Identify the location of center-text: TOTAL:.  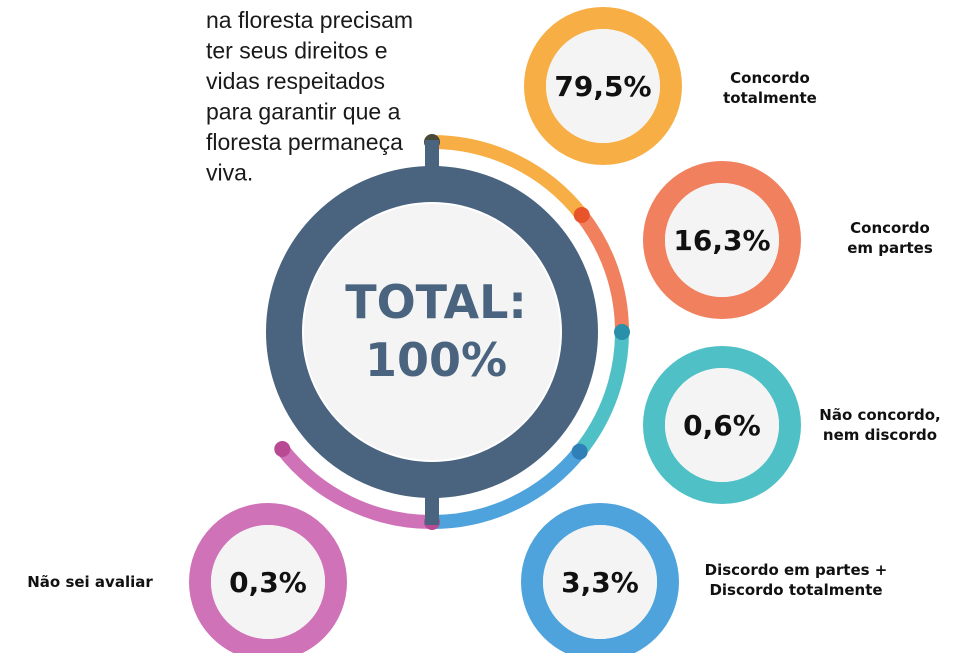
(436, 302).